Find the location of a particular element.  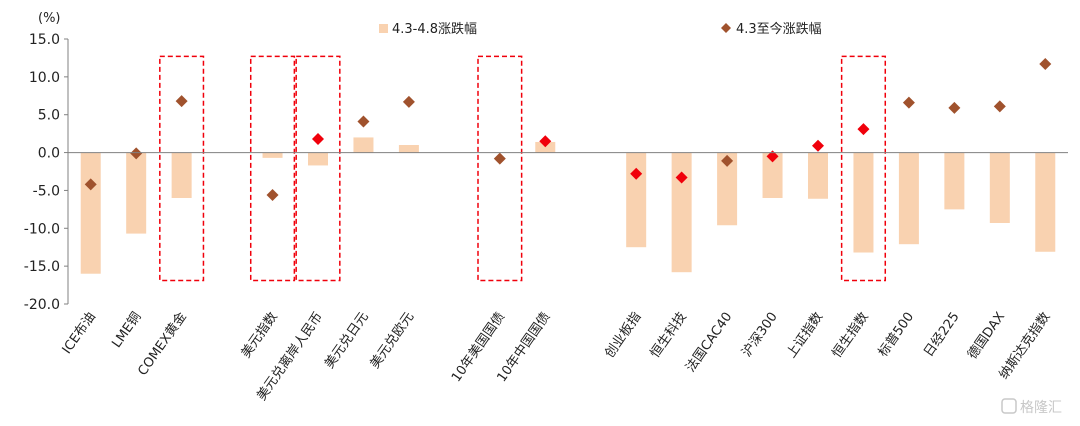

diamond-法国CAC40 is located at coordinates (727, 160).